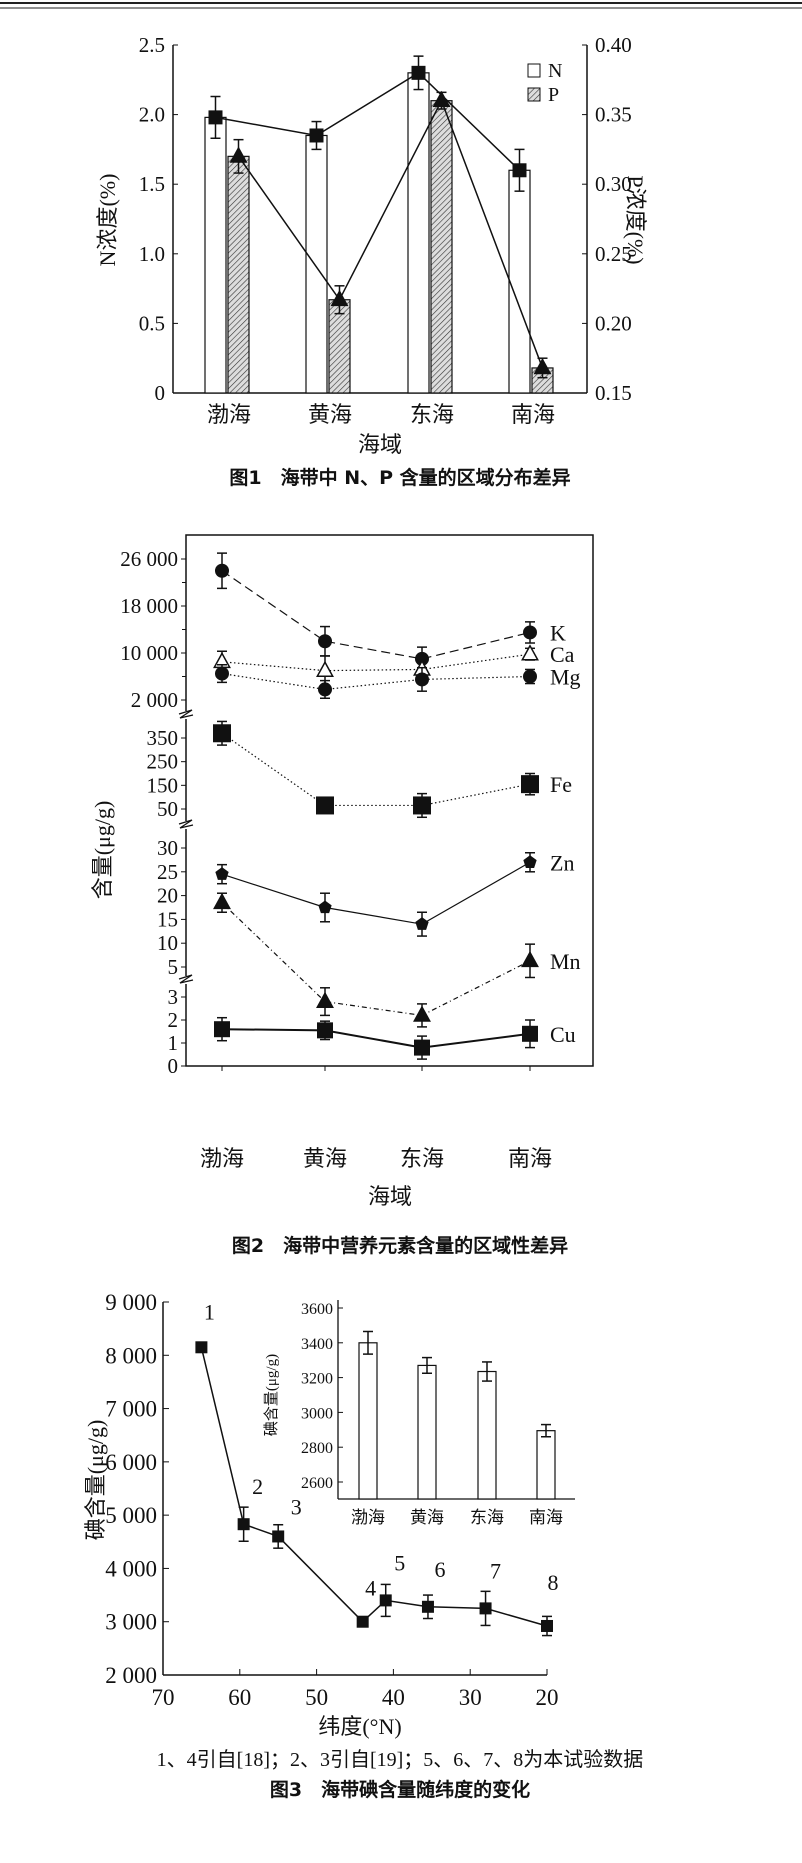  What do you see at coordinates (317, 1448) in the screenshot?
I see `inset-ytick-label: 2800` at bounding box center [317, 1448].